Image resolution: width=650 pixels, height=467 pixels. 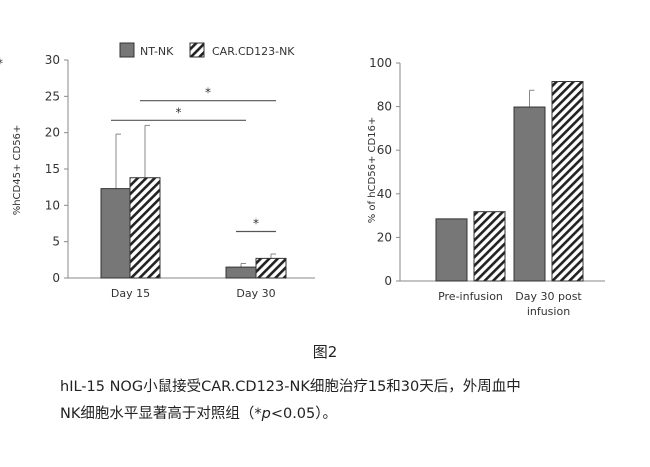 I want to click on y-tick-label: 25, so click(x=52, y=96).